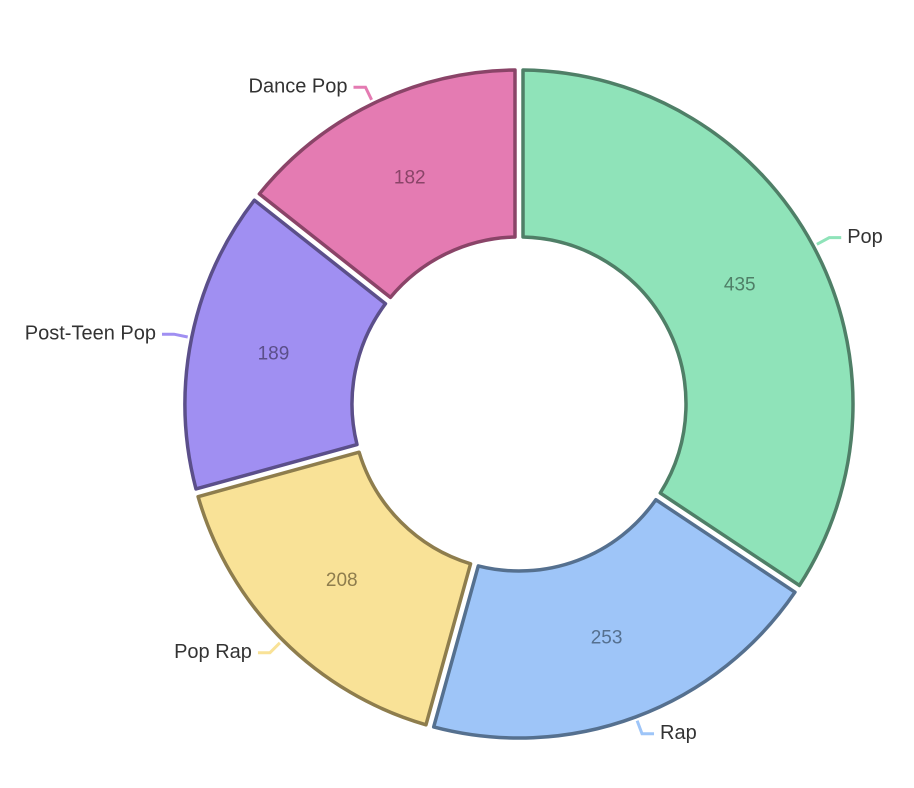 Image resolution: width=914 pixels, height=788 pixels. What do you see at coordinates (865, 237) in the screenshot?
I see `category-label: Pop` at bounding box center [865, 237].